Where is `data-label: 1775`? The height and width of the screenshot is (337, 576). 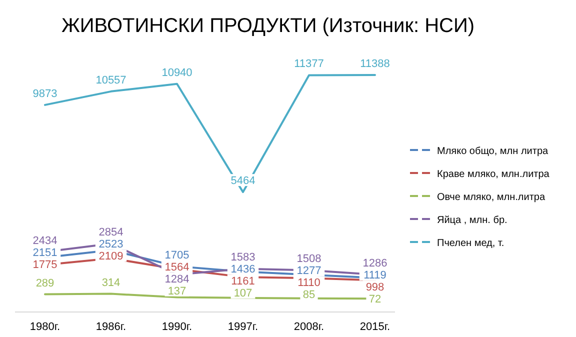 data-label: 1775 is located at coordinates (45, 264).